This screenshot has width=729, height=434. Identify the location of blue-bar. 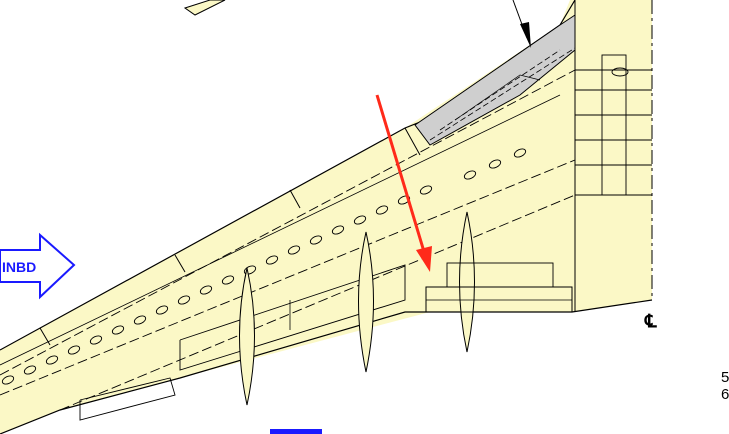
(296, 431).